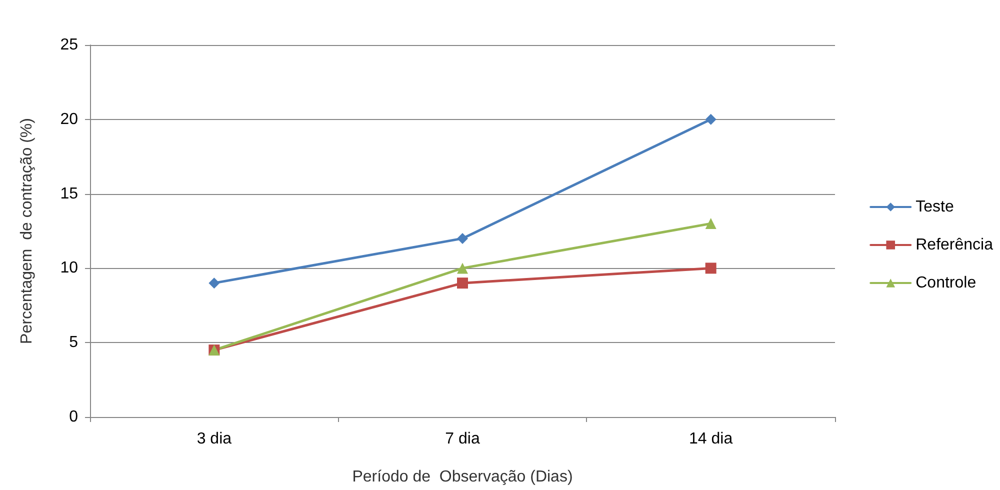 The width and height of the screenshot is (1000, 490). Describe the element at coordinates (69, 45) in the screenshot. I see `y-tick-label: 25` at that location.